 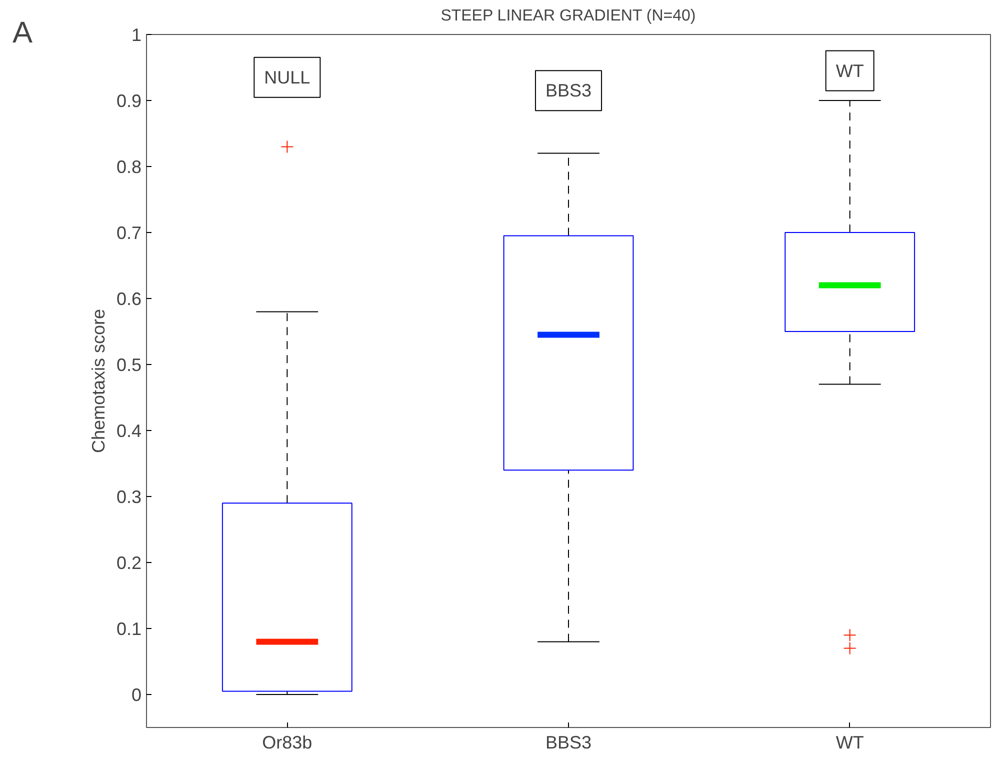 I want to click on y-tick-label: 0.9, so click(x=129, y=101).